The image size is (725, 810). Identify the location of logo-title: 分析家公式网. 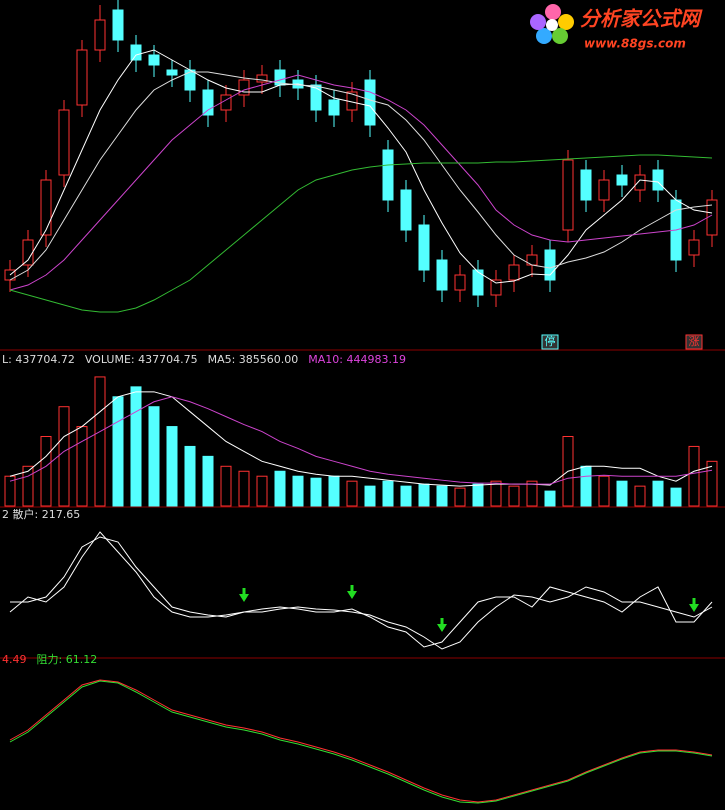
(641, 19).